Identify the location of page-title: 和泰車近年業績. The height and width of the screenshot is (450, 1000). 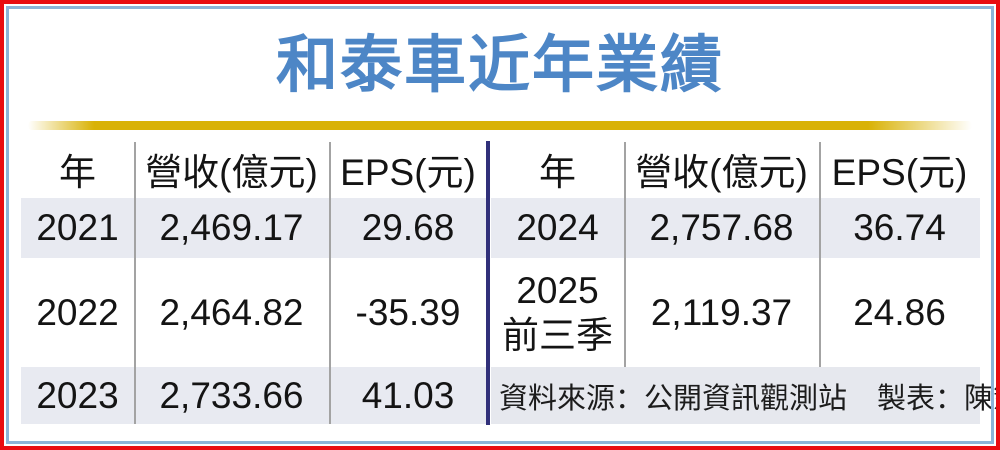
(499, 65).